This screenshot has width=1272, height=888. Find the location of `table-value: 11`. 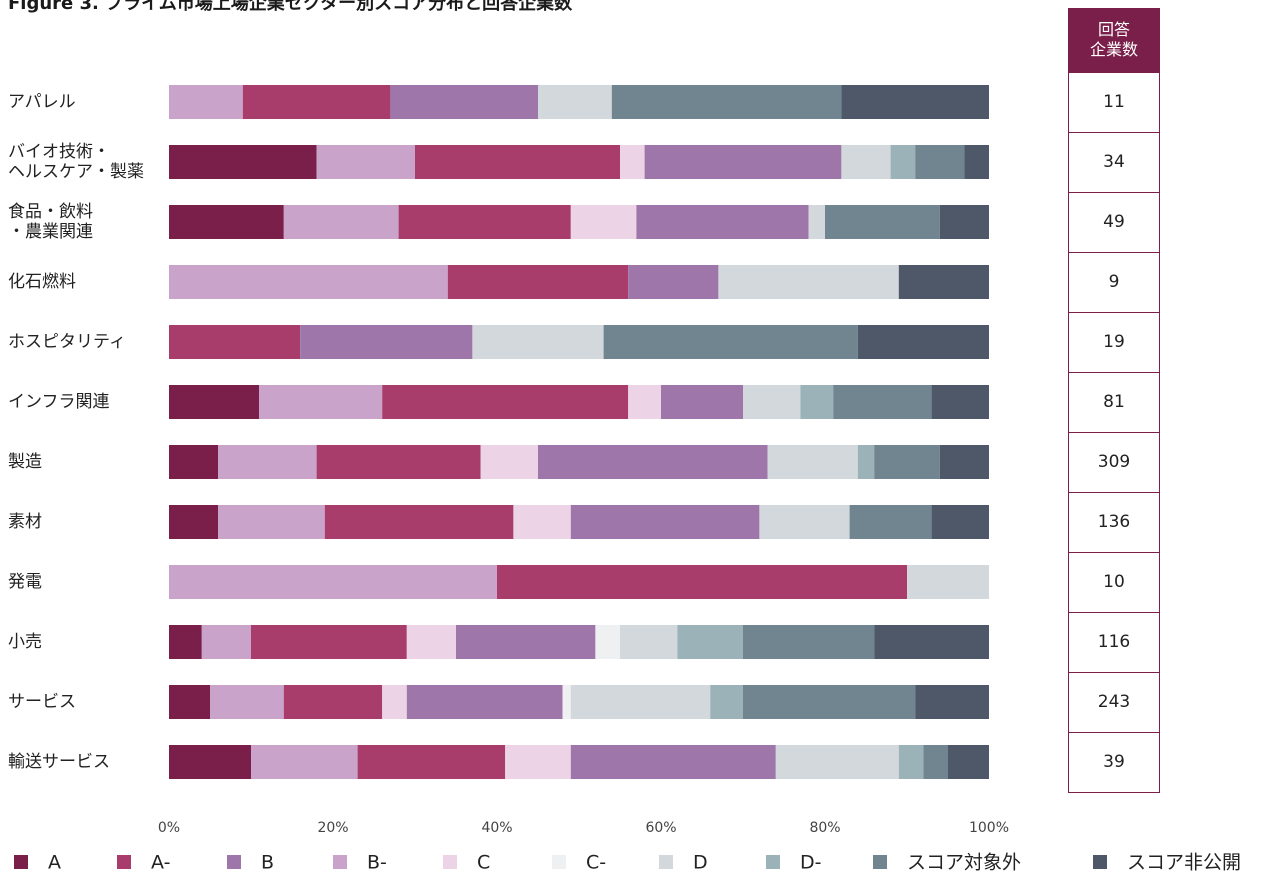

table-value: 11 is located at coordinates (1114, 102).